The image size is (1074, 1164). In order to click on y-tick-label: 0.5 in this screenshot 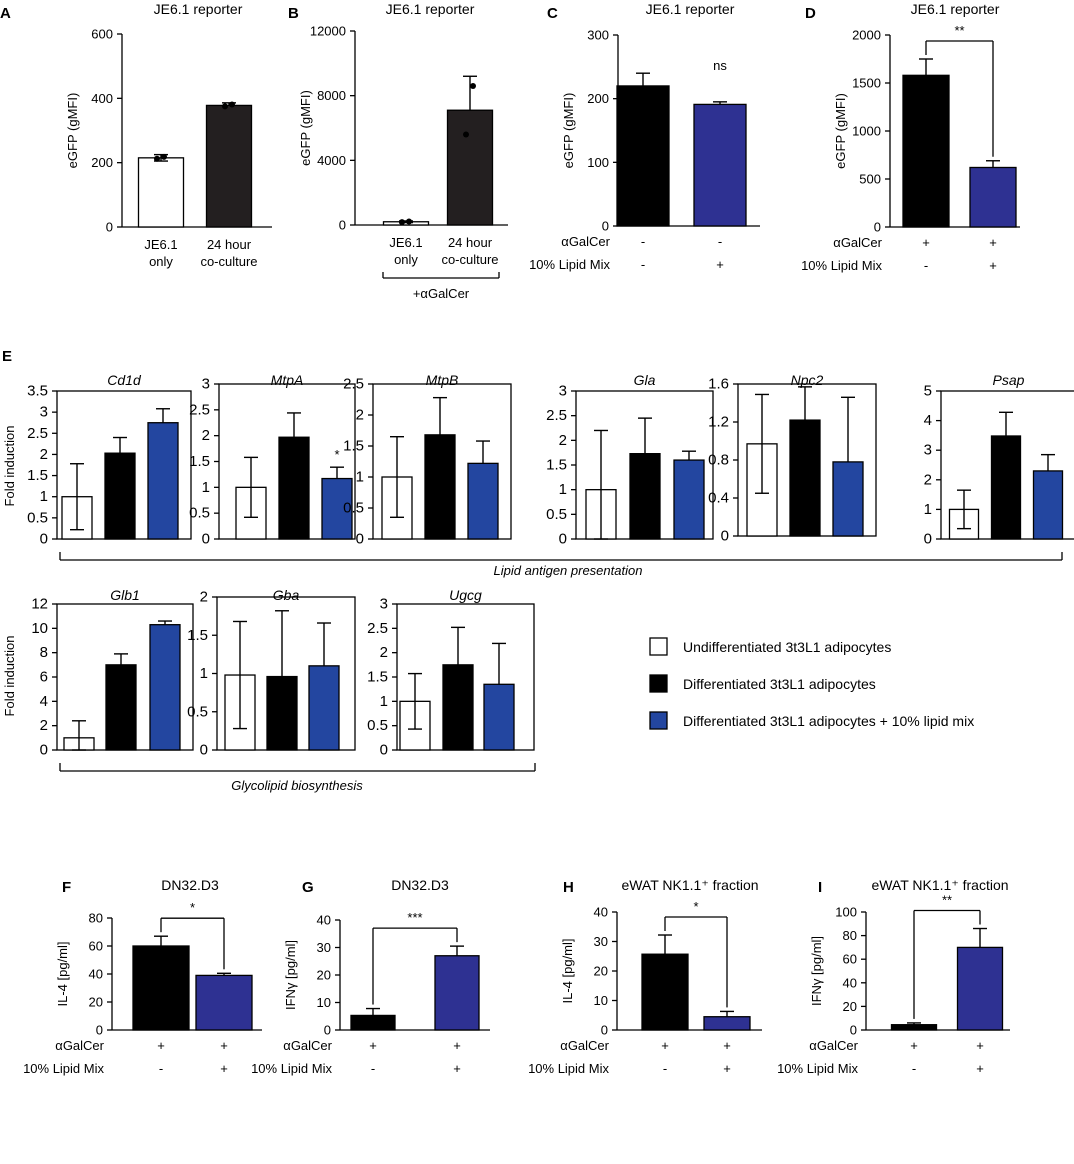, I will do `click(556, 514)`.